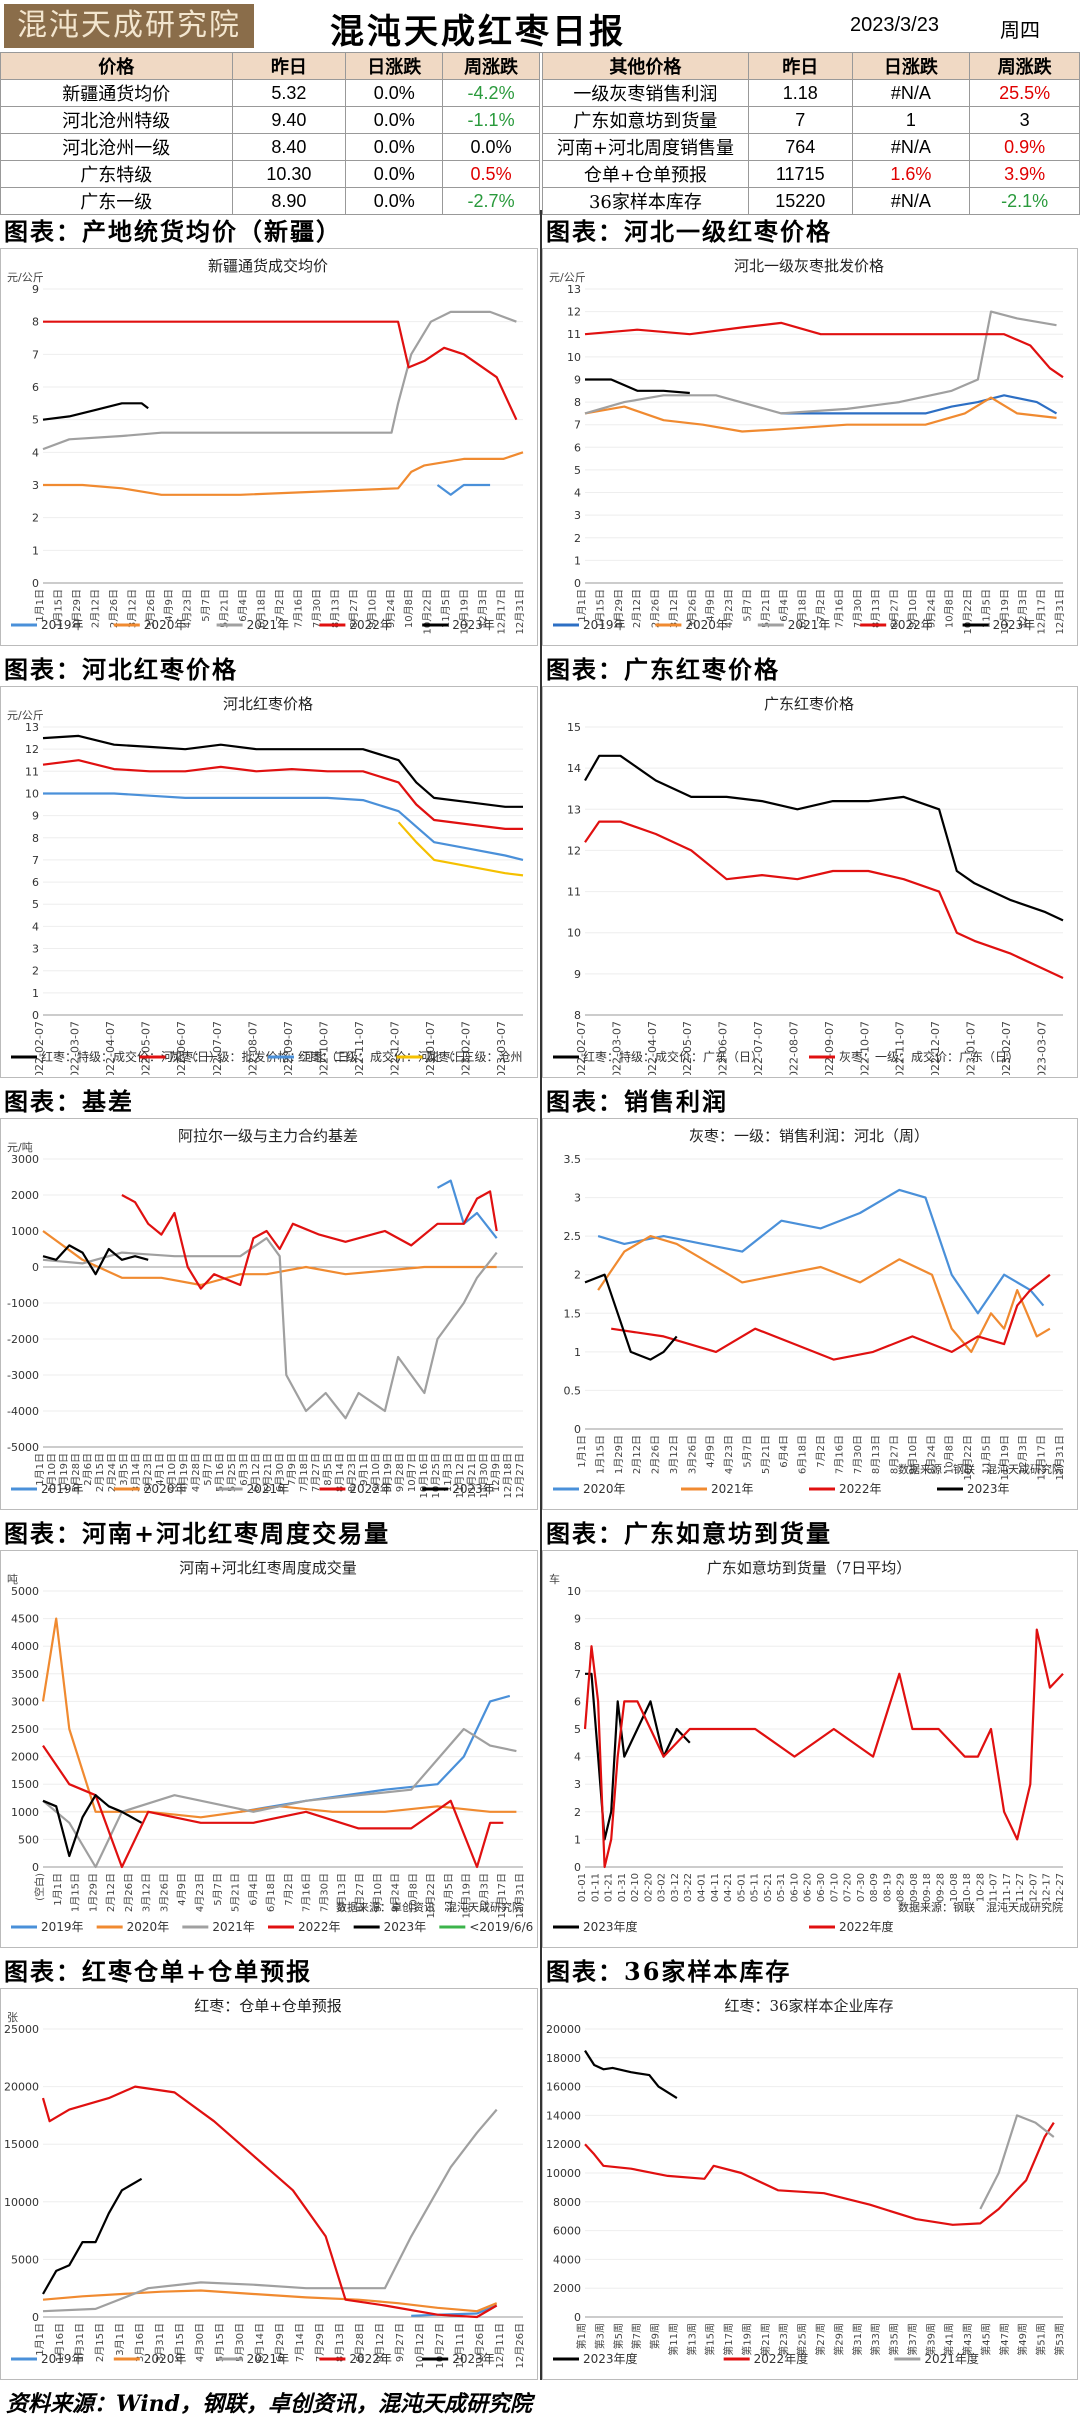 This screenshot has height=2418, width=1080. I want to click on col-header: 价格, so click(116, 66).